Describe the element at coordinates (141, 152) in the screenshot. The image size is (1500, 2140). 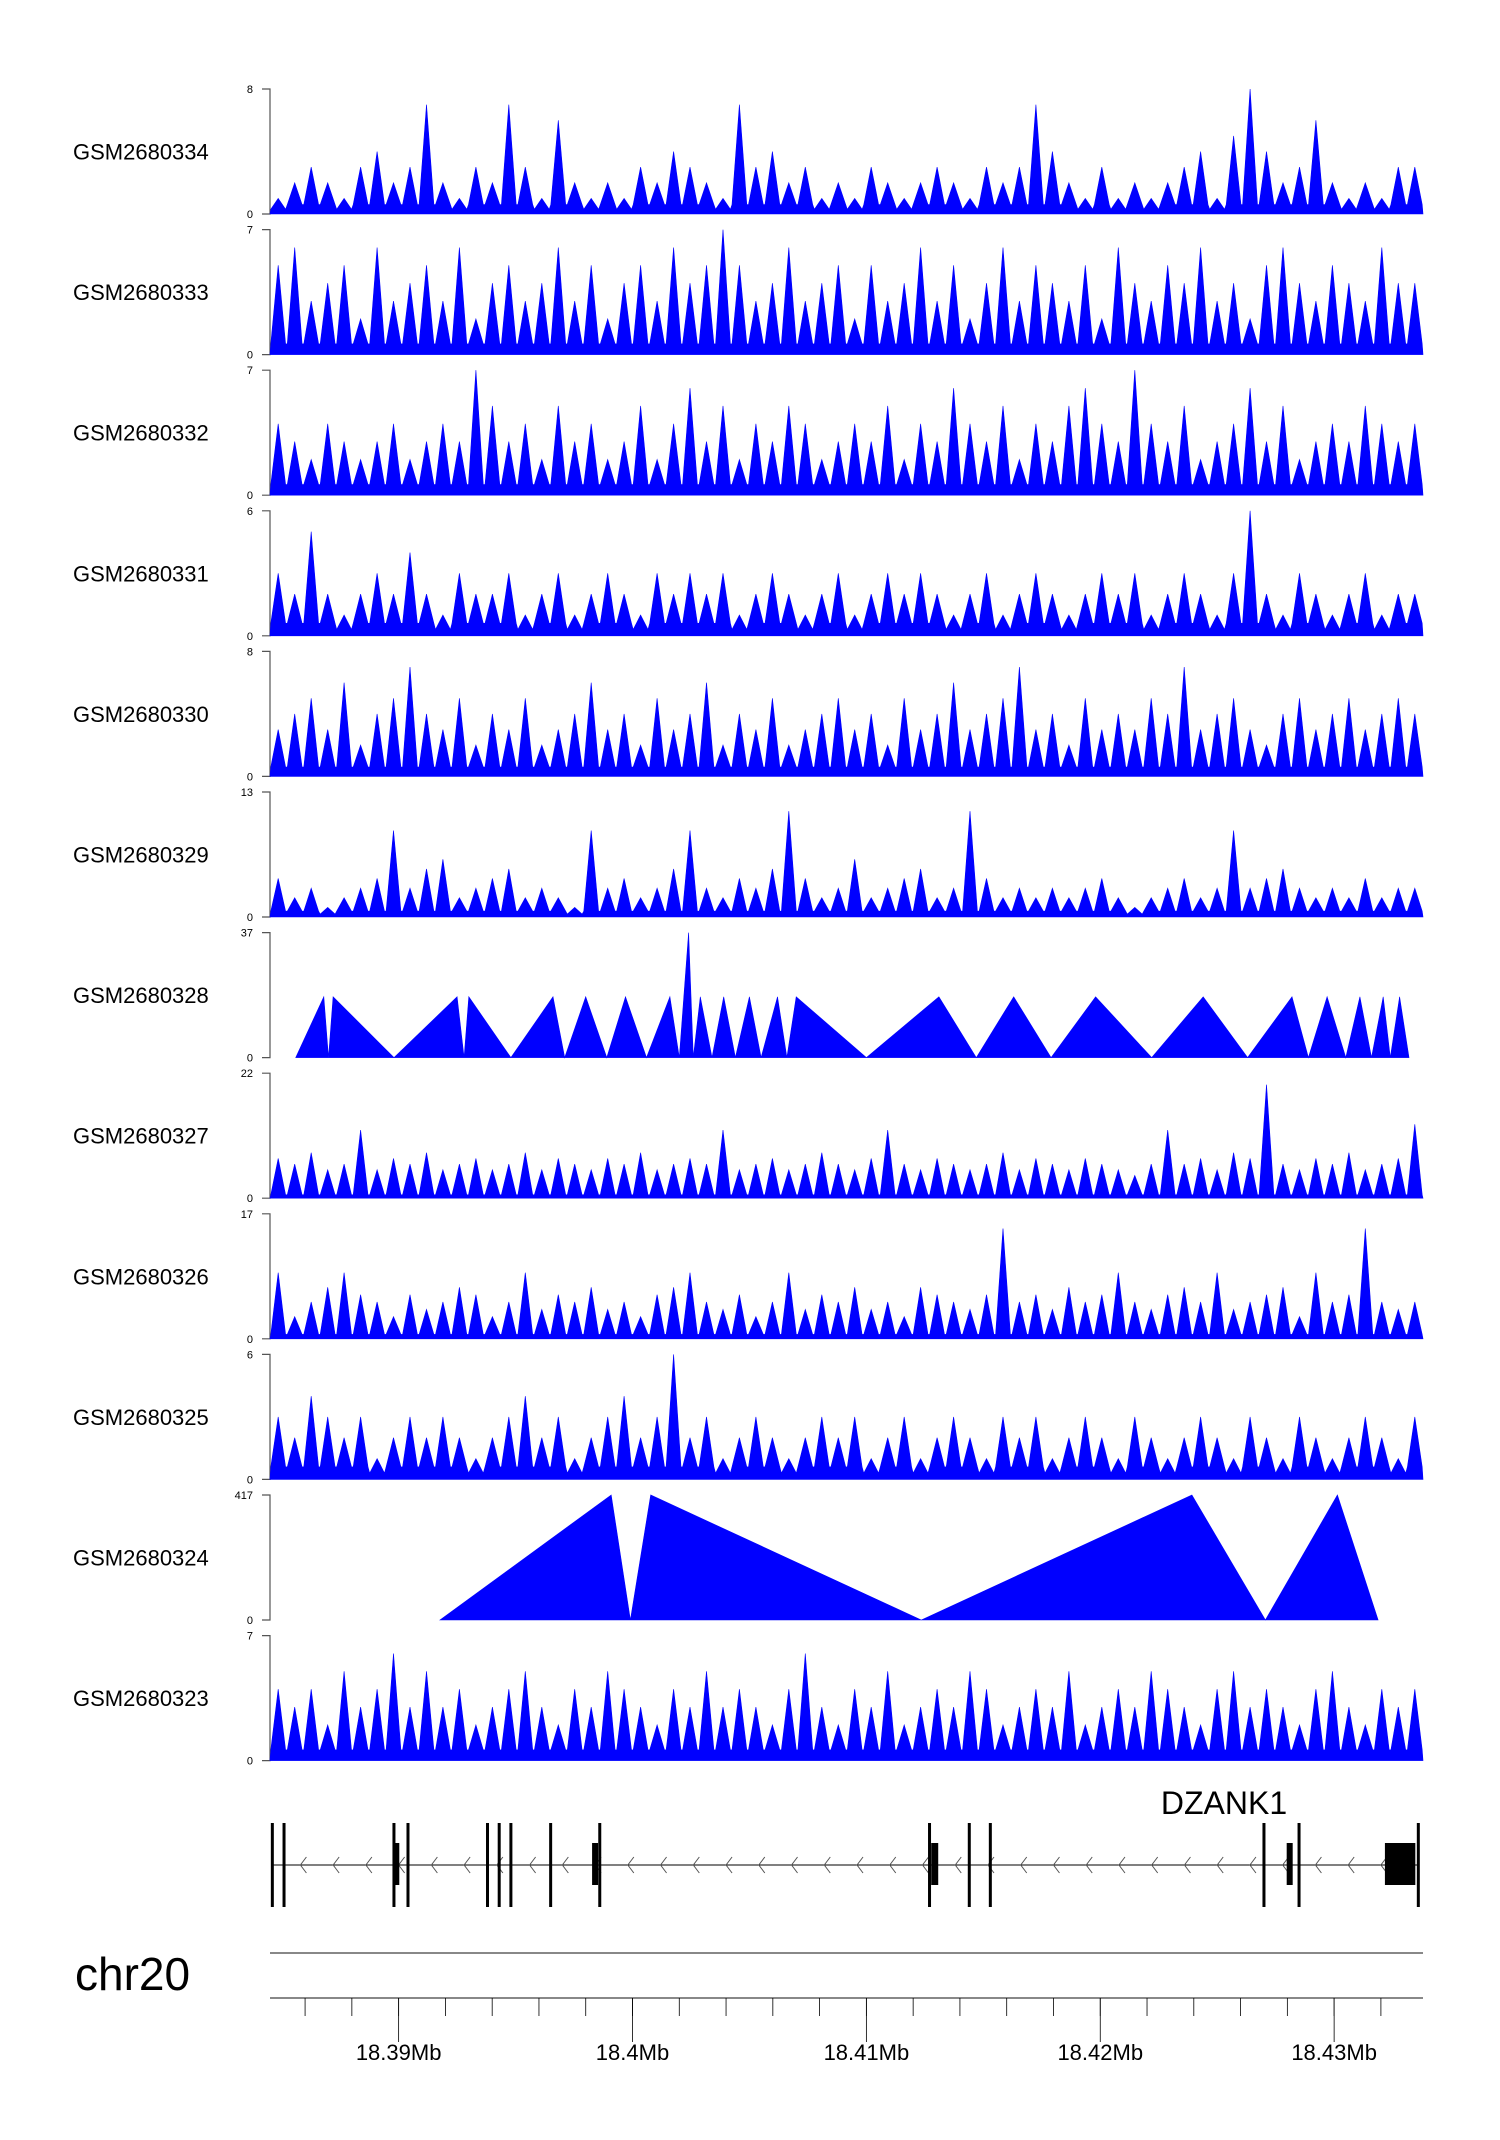
I see `track-label: GSM2680334` at that location.